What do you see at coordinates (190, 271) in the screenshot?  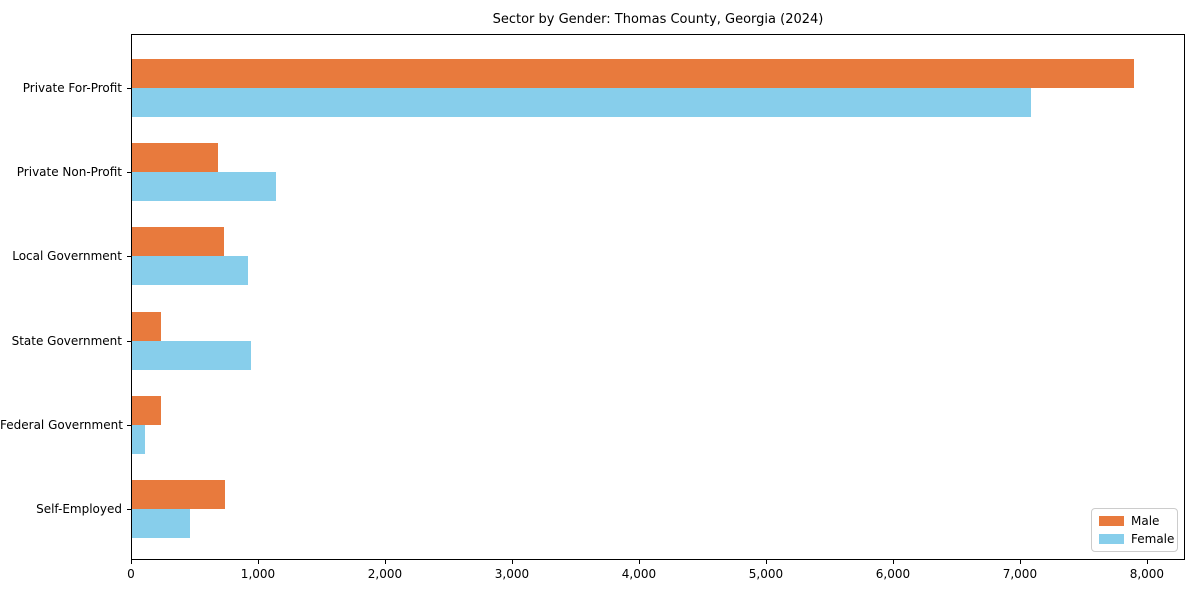 I see `bar-female-local-government` at bounding box center [190, 271].